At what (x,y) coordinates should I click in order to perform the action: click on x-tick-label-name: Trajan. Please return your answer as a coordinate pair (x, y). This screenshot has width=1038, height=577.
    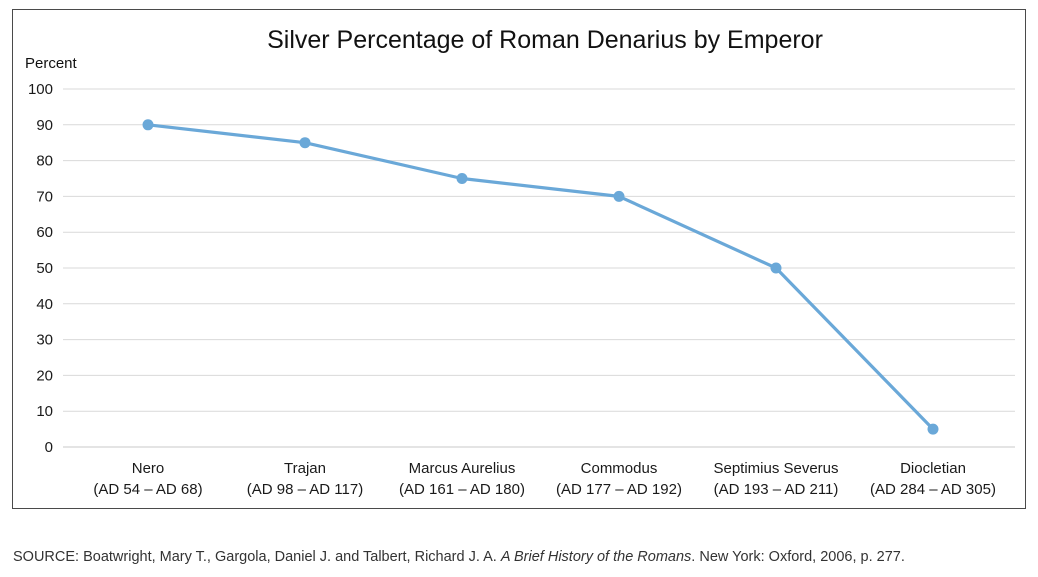
    Looking at the image, I should click on (305, 468).